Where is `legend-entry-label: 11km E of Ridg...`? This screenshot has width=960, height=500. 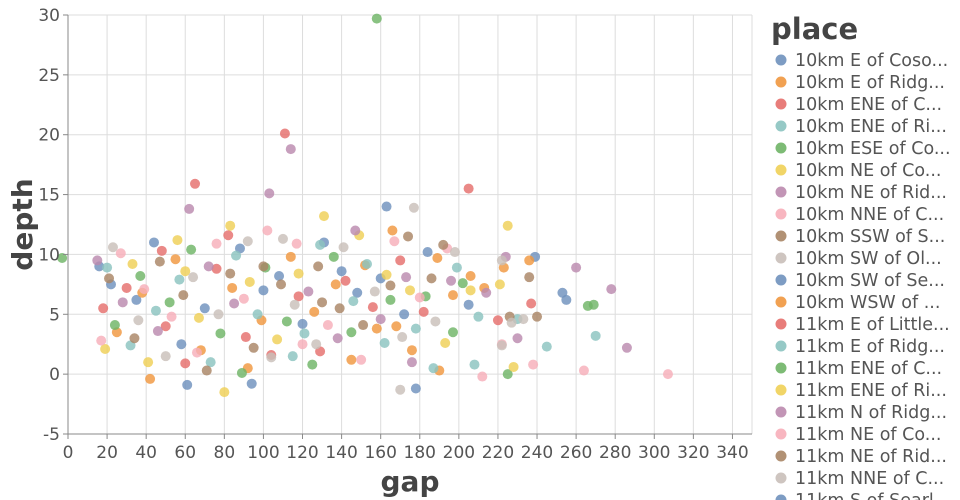
legend-entry-label: 11km E of Ridg... is located at coordinates (870, 347).